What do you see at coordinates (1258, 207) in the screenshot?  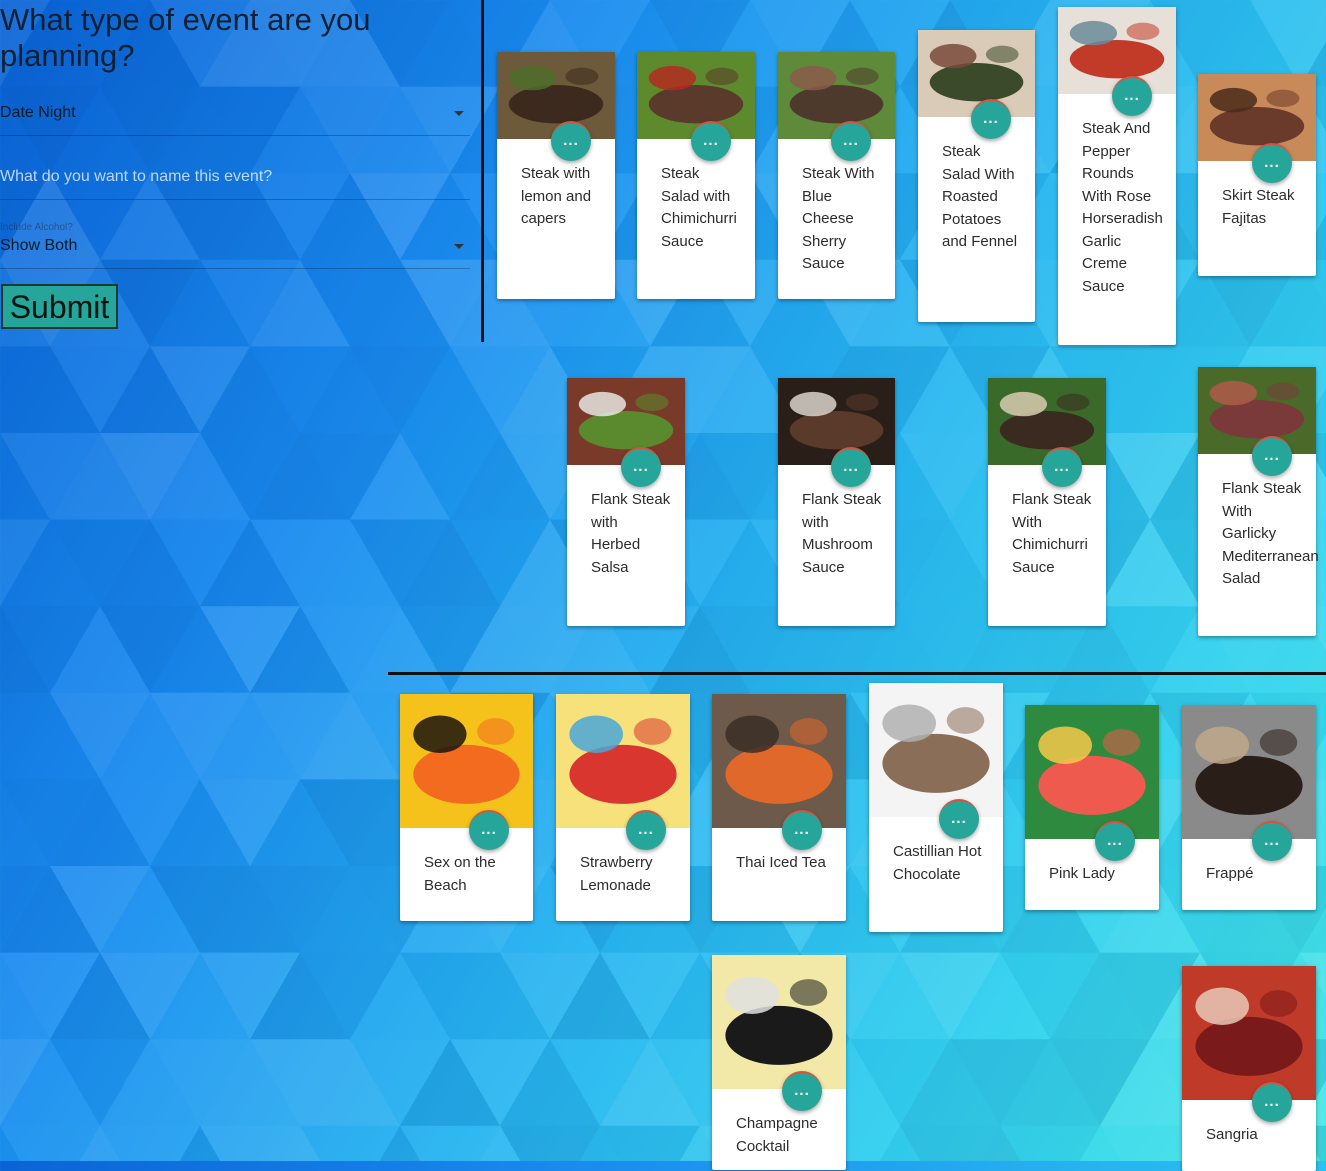 I see `card-title: Skirt Steak Fajitas` at bounding box center [1258, 207].